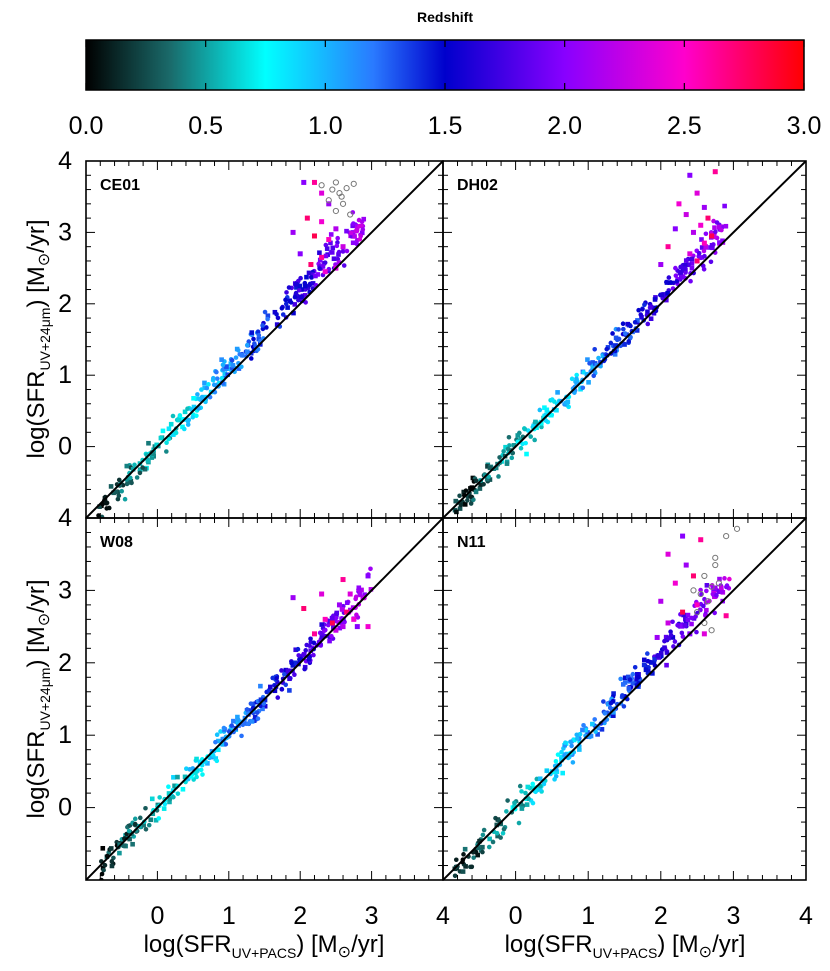 The height and width of the screenshot is (971, 830). Describe the element at coordinates (65, 304) in the screenshot. I see `y-tick-label: 2` at that location.